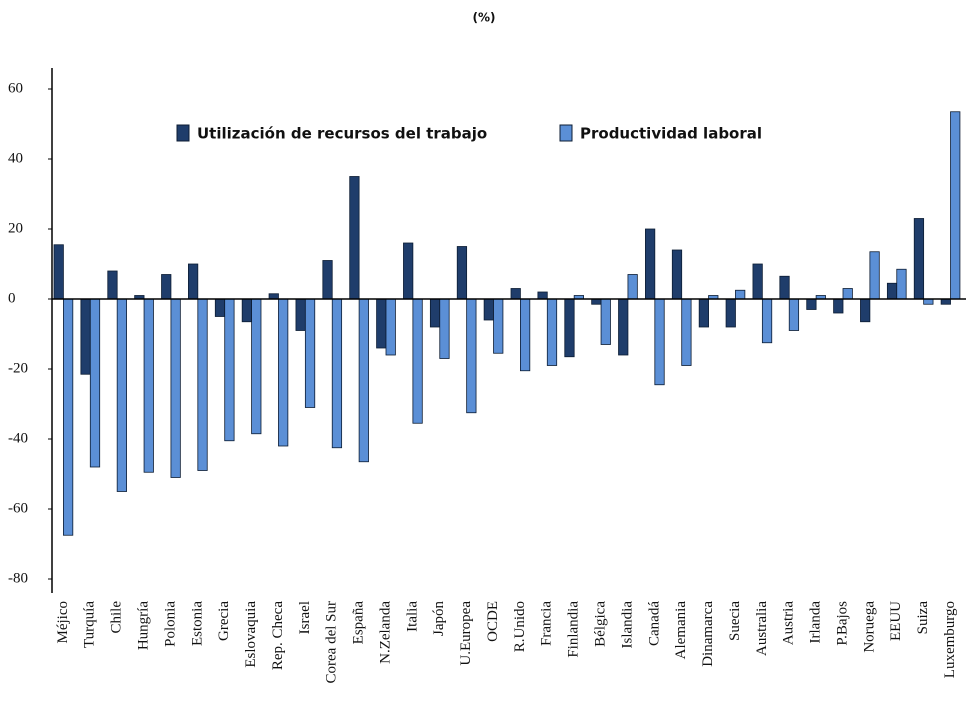  I want to click on x-tick-label: Estonia, so click(197, 623).